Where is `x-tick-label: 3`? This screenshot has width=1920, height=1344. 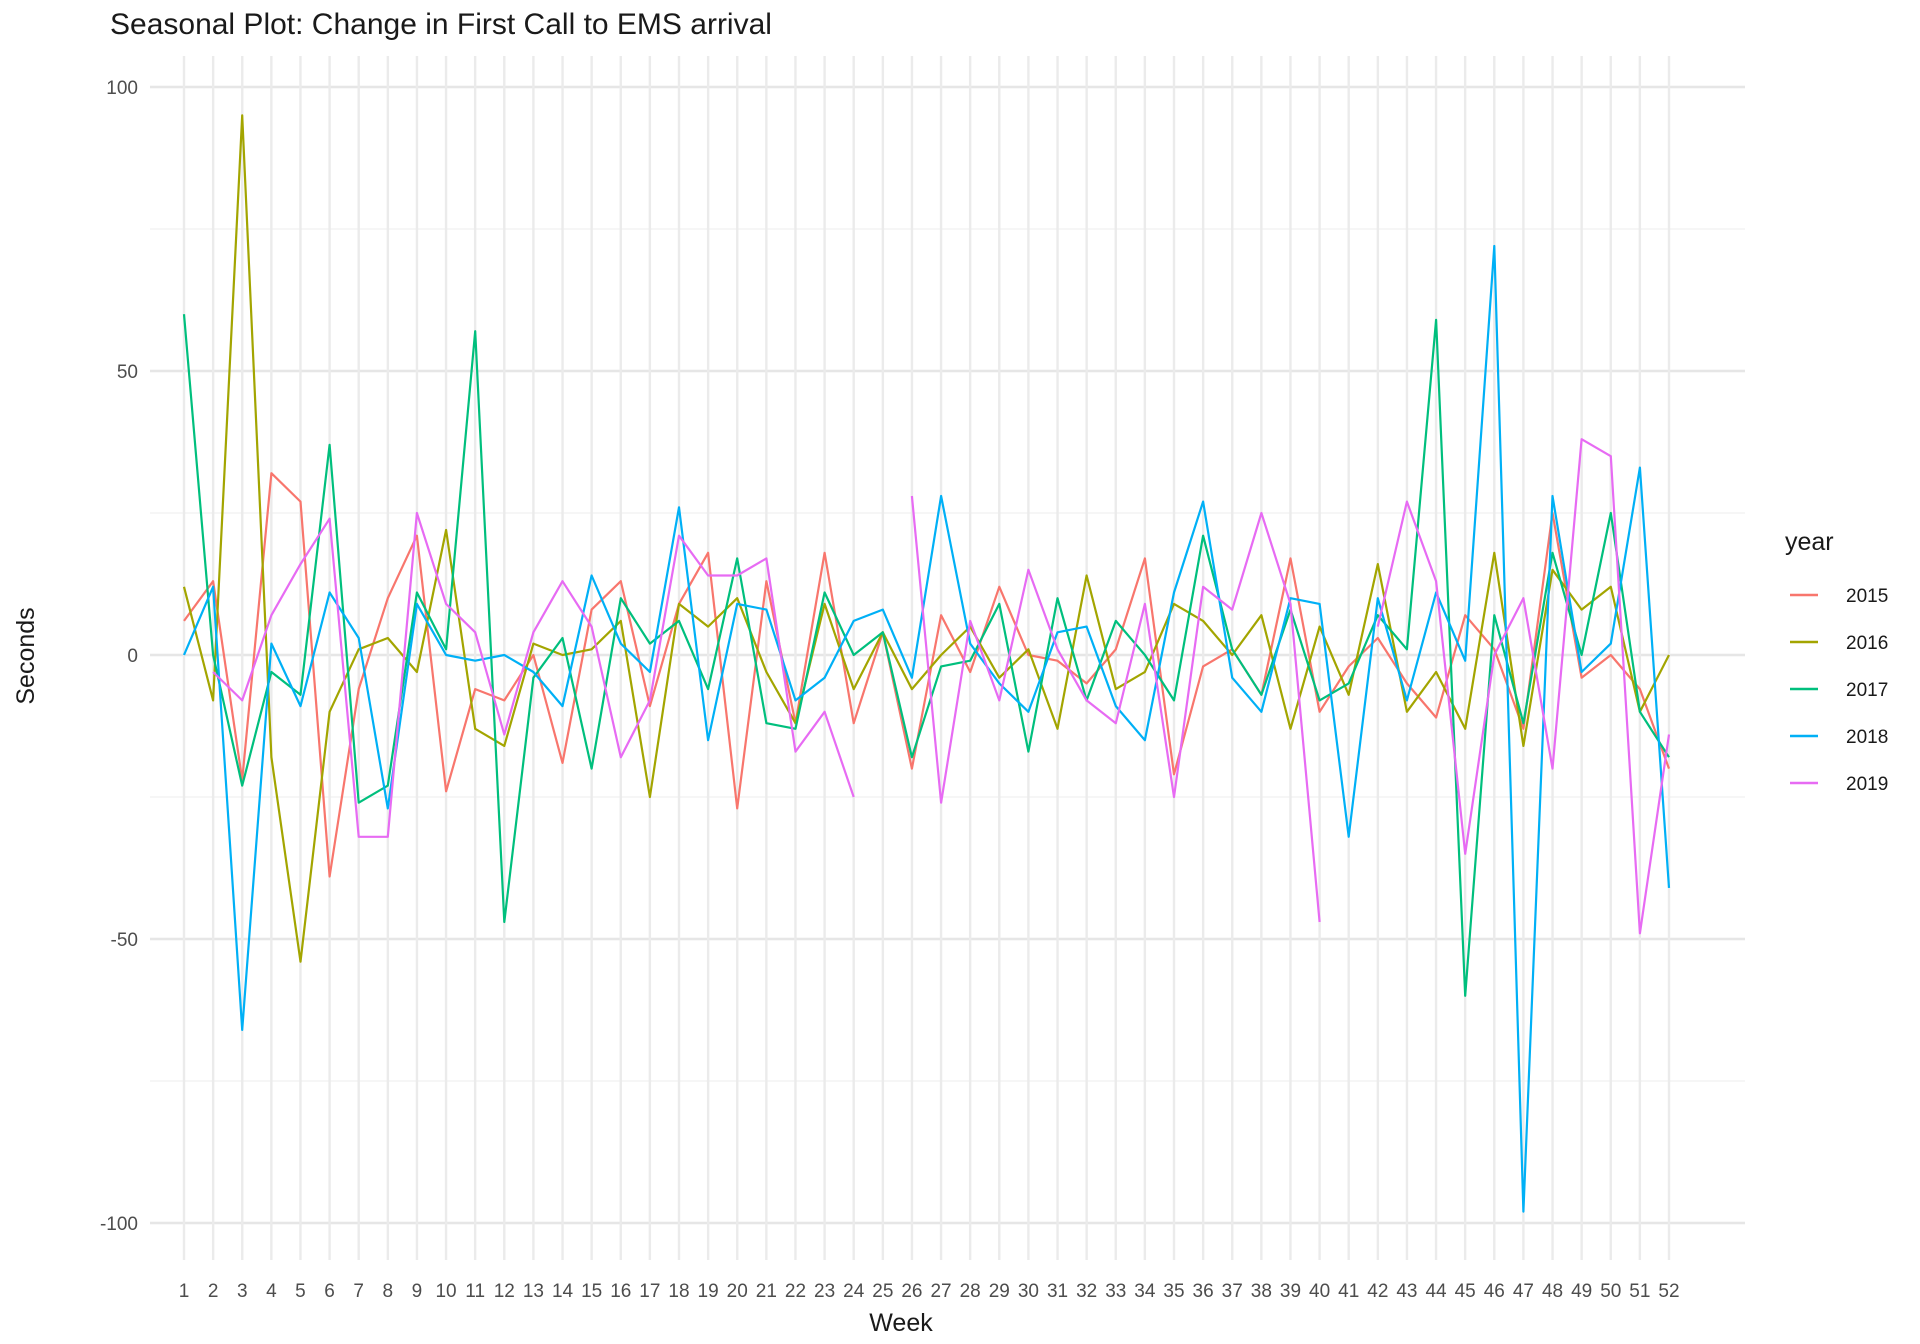 x-tick-label: 3 is located at coordinates (242, 1291).